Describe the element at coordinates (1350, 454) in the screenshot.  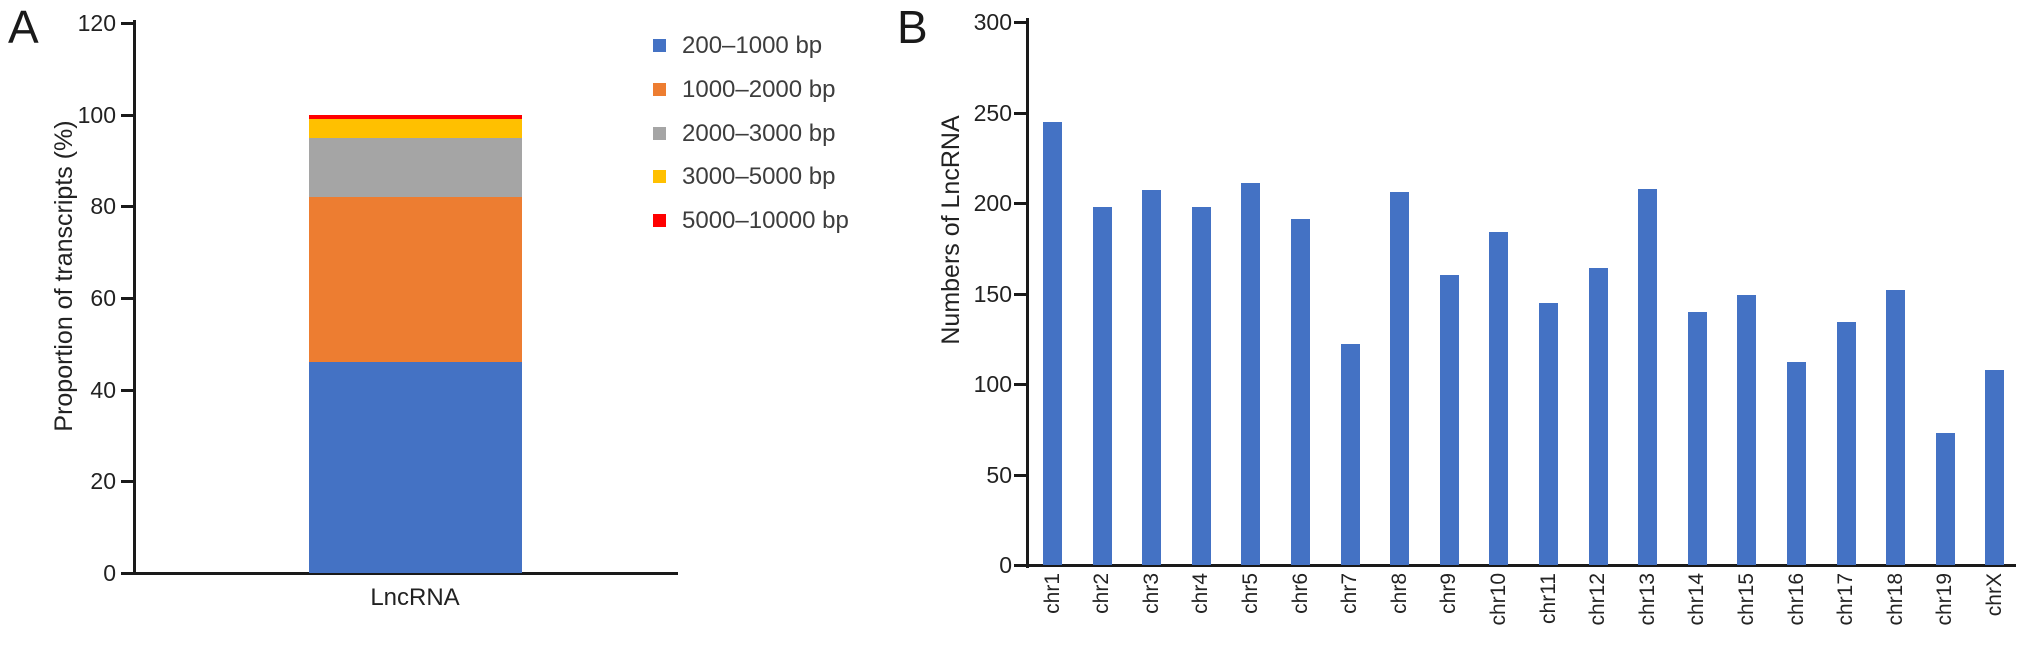
I see `panel-b-bar-chr7` at that location.